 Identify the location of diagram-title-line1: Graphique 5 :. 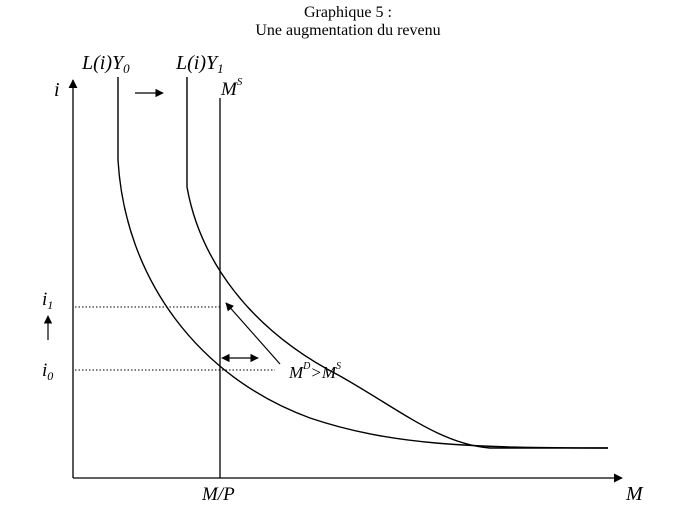
(348, 12).